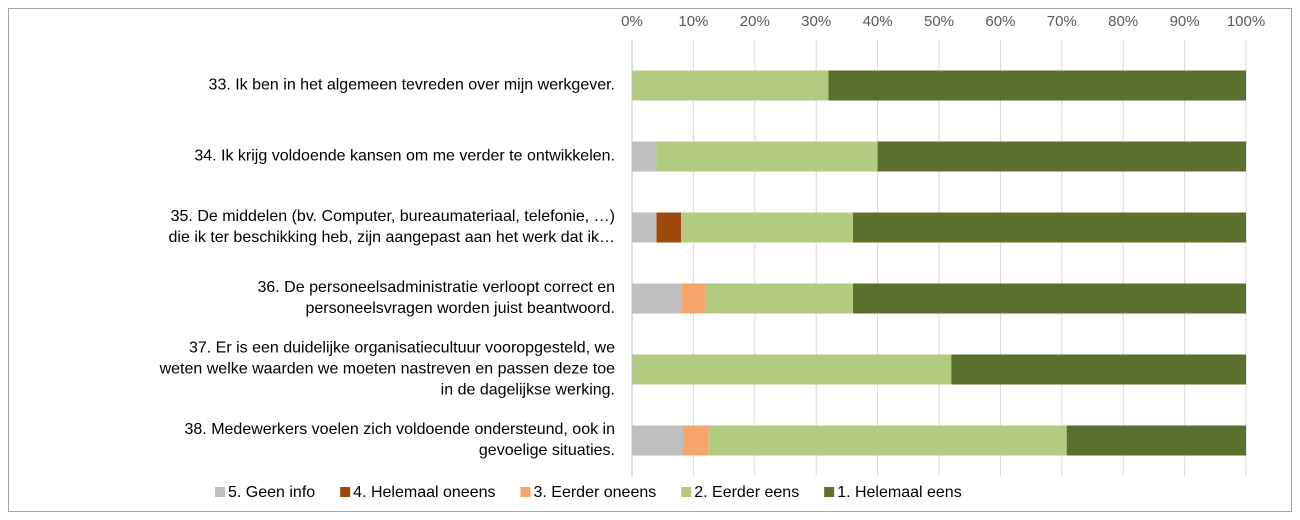 The height and width of the screenshot is (520, 1300). Describe the element at coordinates (271, 492) in the screenshot. I see `legend-label: 5. Geen info` at that location.